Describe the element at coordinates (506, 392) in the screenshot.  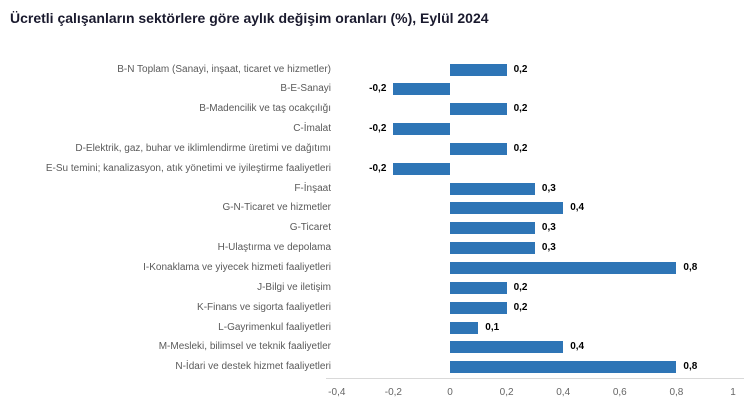
I see `x-tick-label: 0,2` at that location.